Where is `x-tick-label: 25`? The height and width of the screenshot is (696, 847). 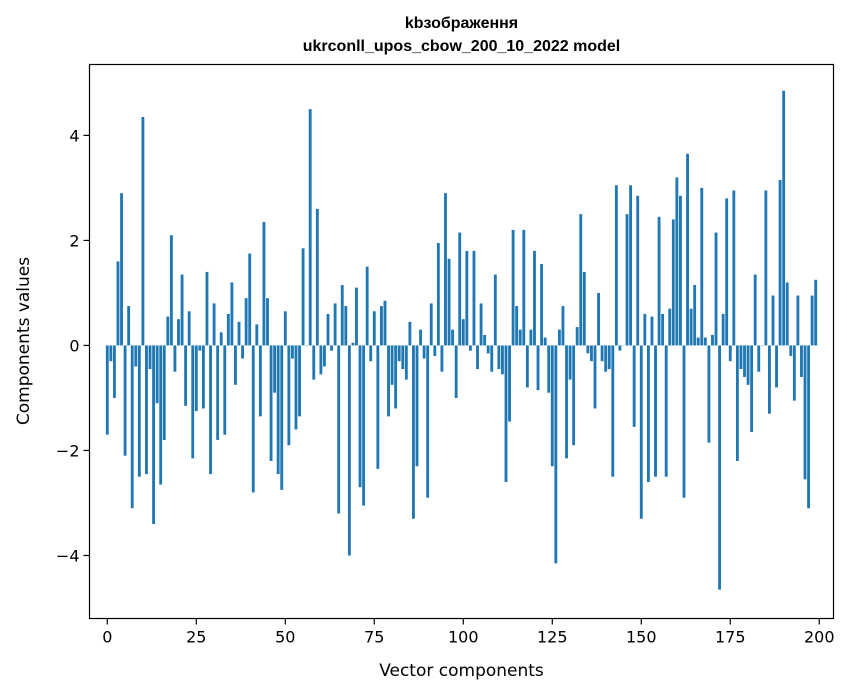
x-tick-label: 25 is located at coordinates (196, 637).